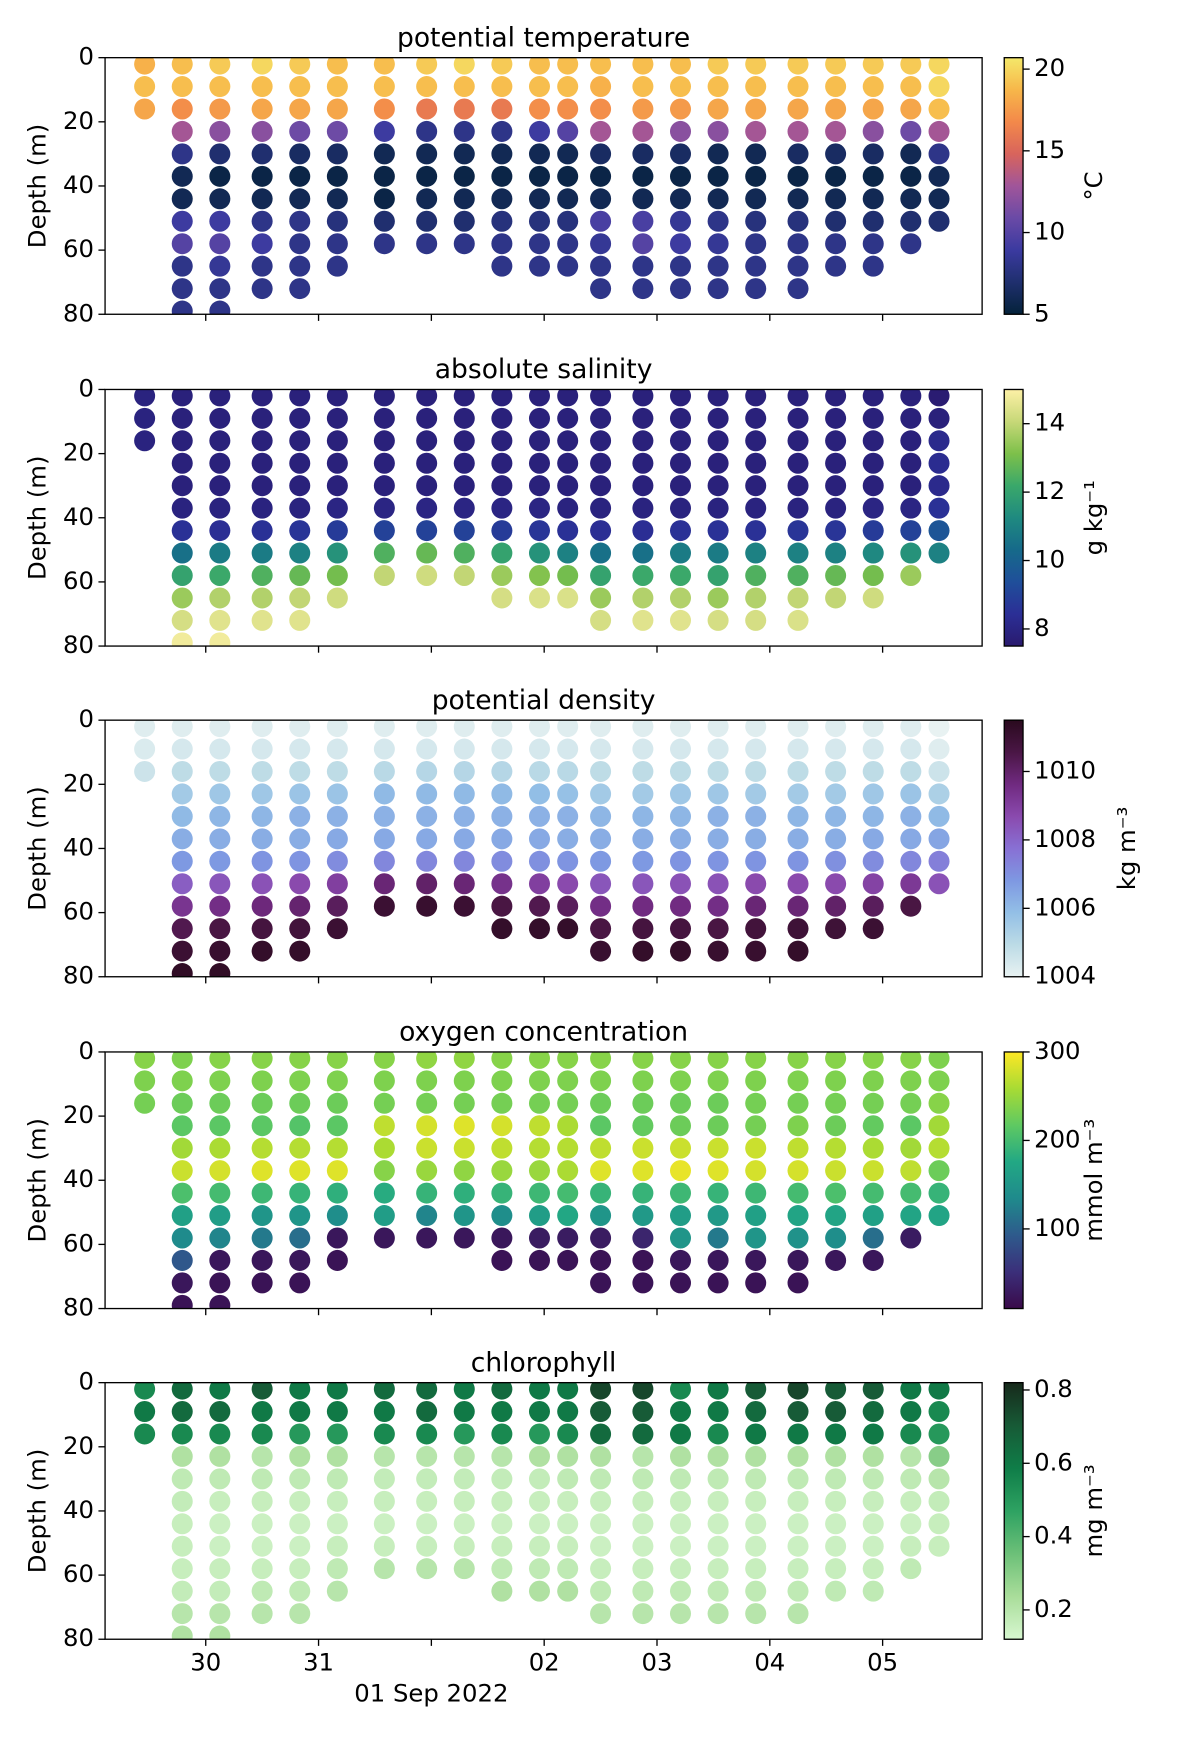 Image resolution: width=1200 pixels, height=1750 pixels. What do you see at coordinates (78, 1445) in the screenshot?
I see `y-tick-label: 20` at bounding box center [78, 1445].